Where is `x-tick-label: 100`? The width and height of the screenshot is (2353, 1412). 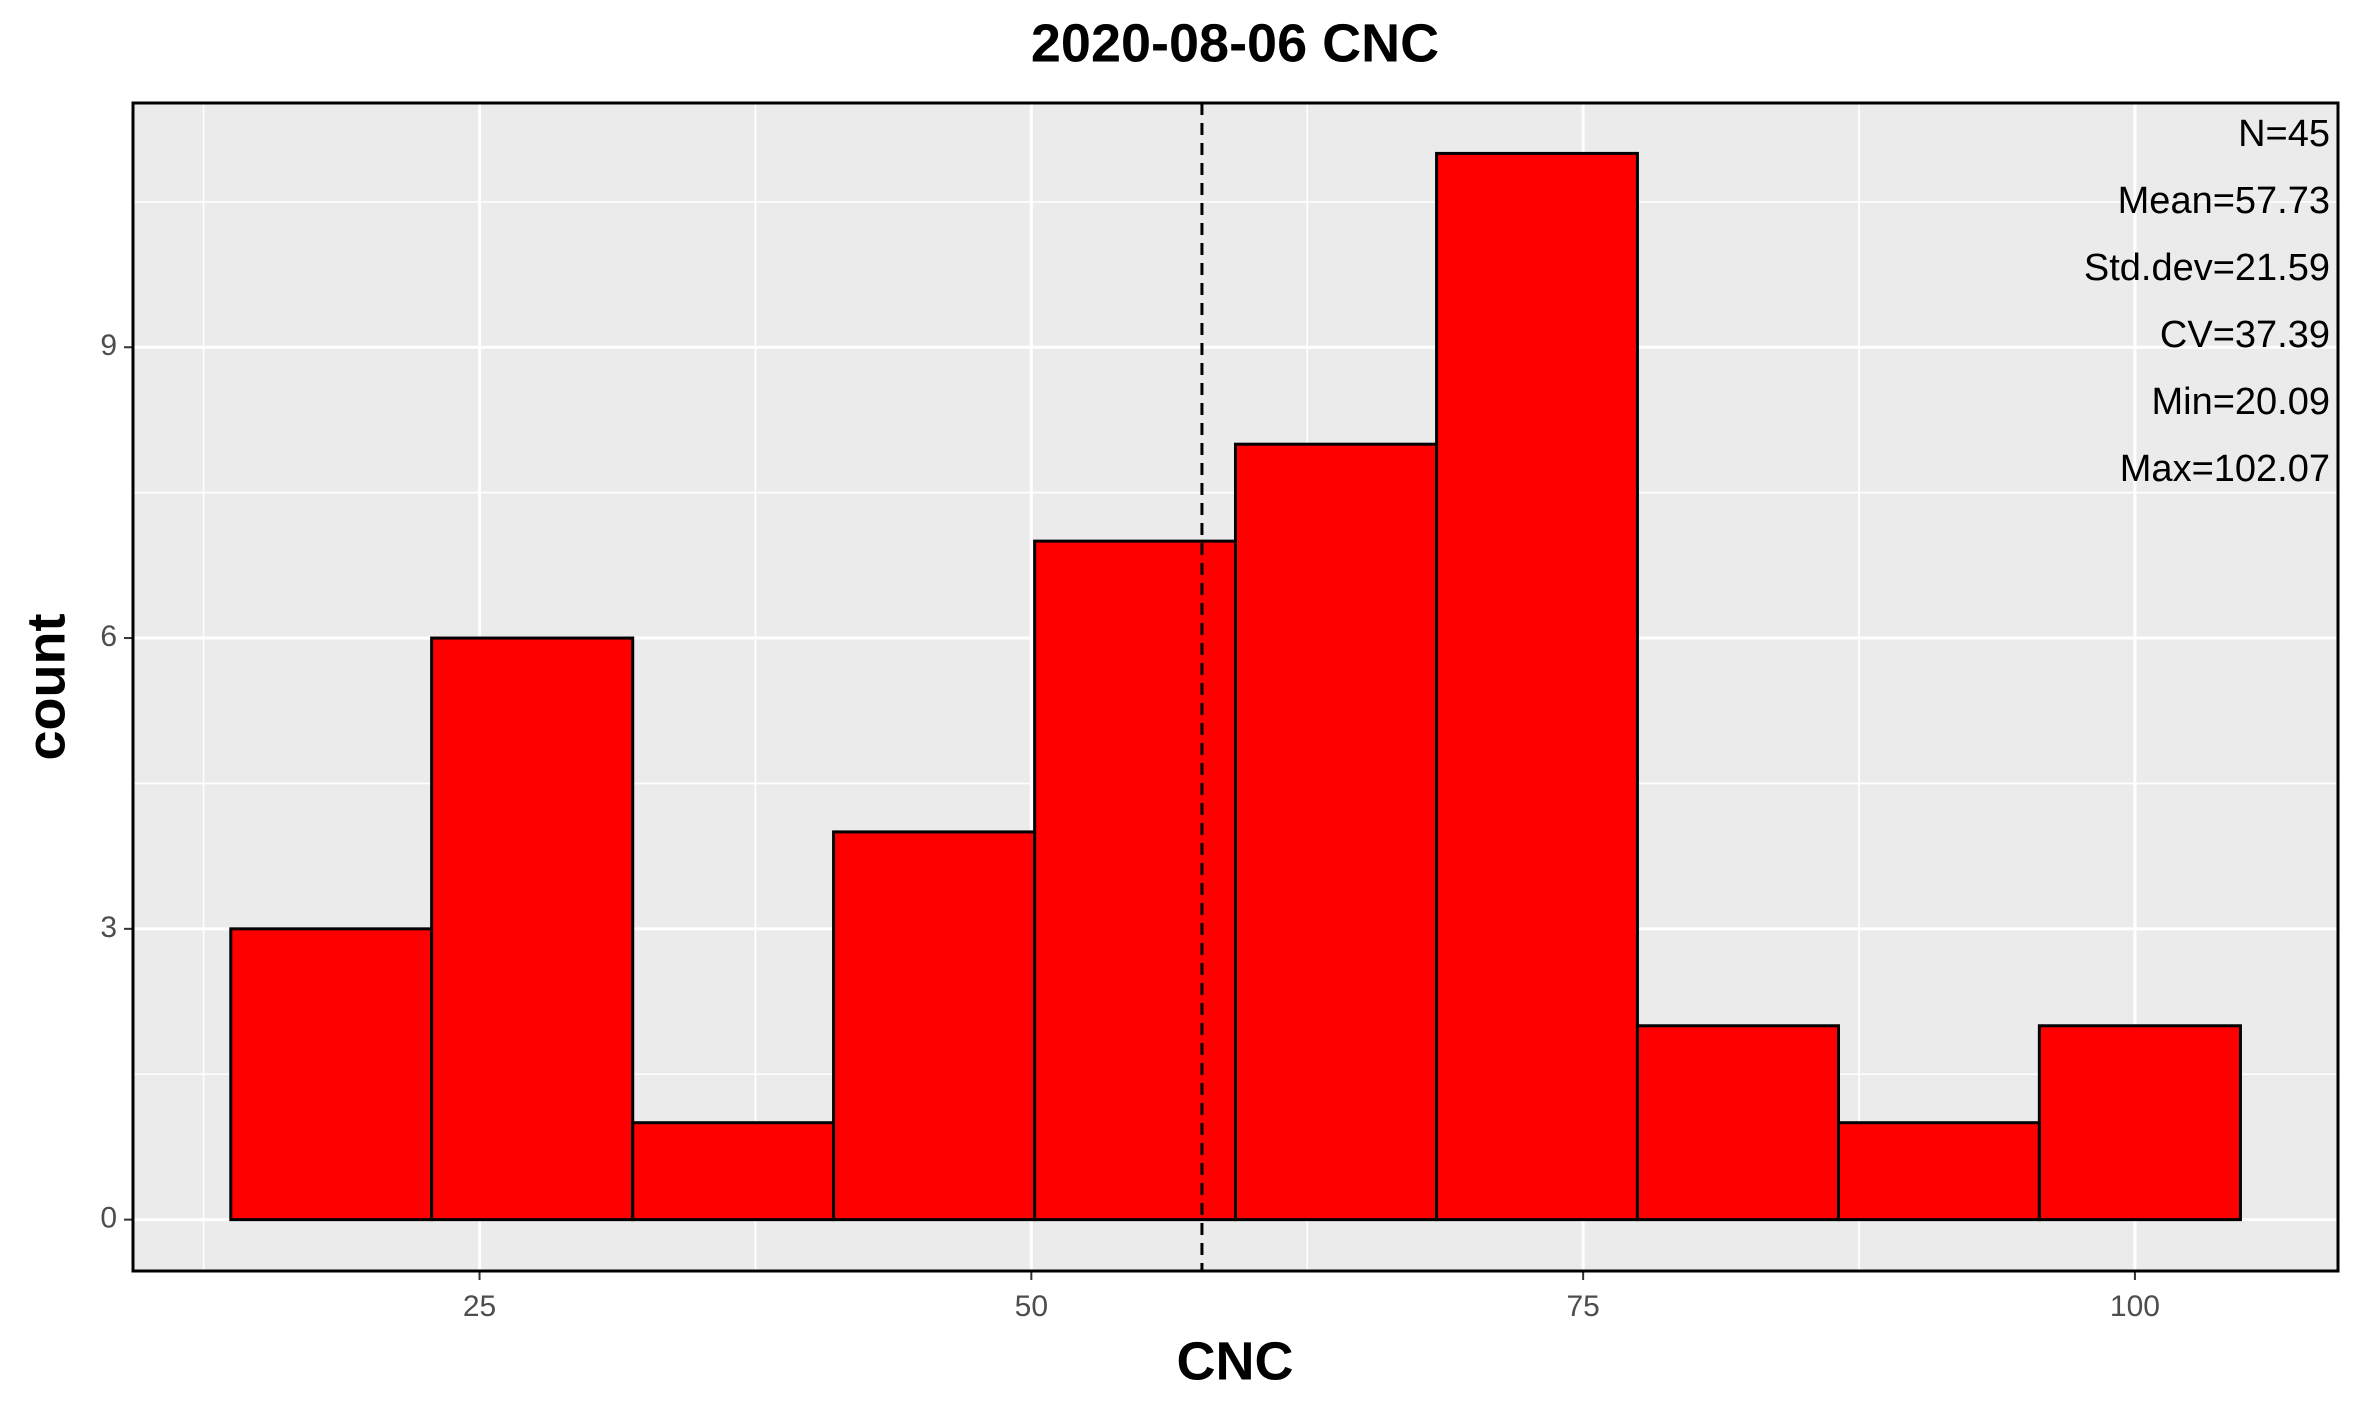
x-tick-label: 100 is located at coordinates (2135, 1306).